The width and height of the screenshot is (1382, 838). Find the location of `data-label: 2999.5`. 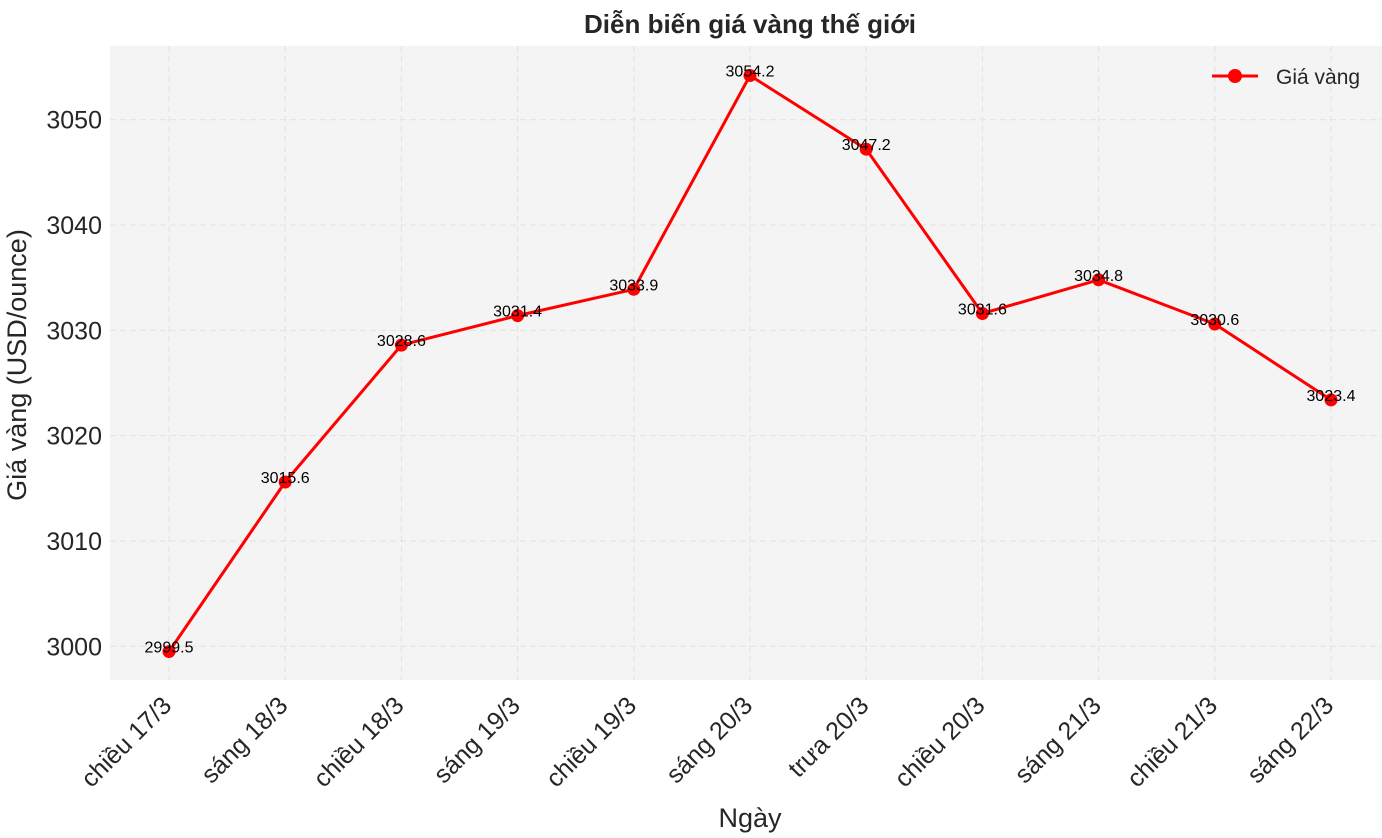

data-label: 2999.5 is located at coordinates (169, 648).